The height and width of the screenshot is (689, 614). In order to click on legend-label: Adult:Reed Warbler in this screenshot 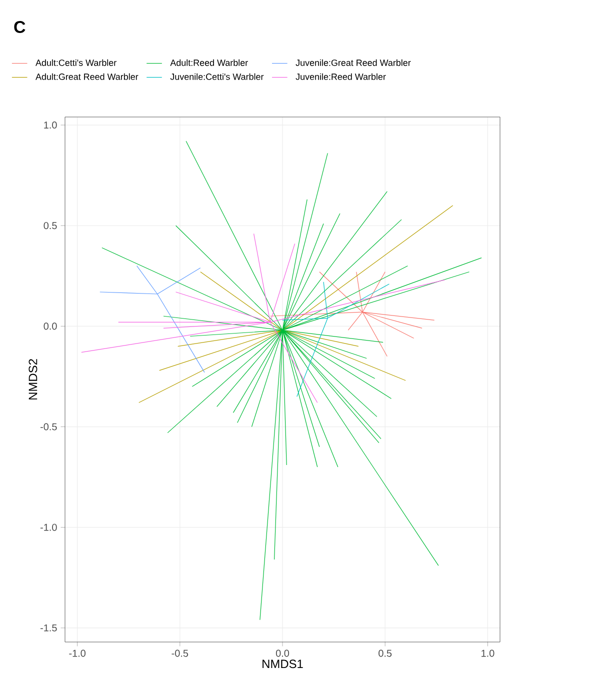, I will do `click(209, 62)`.